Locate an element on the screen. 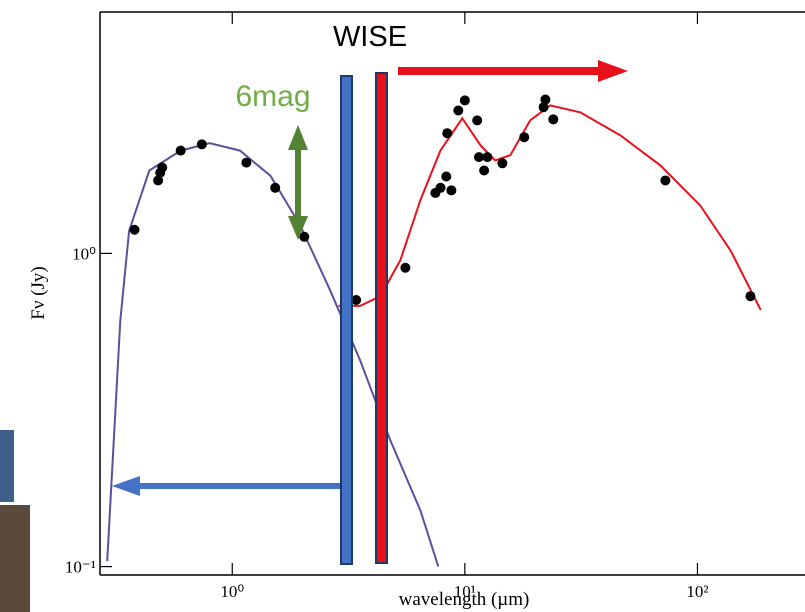 This screenshot has width=805, height=612. wise-band-w2 is located at coordinates (381, 318).